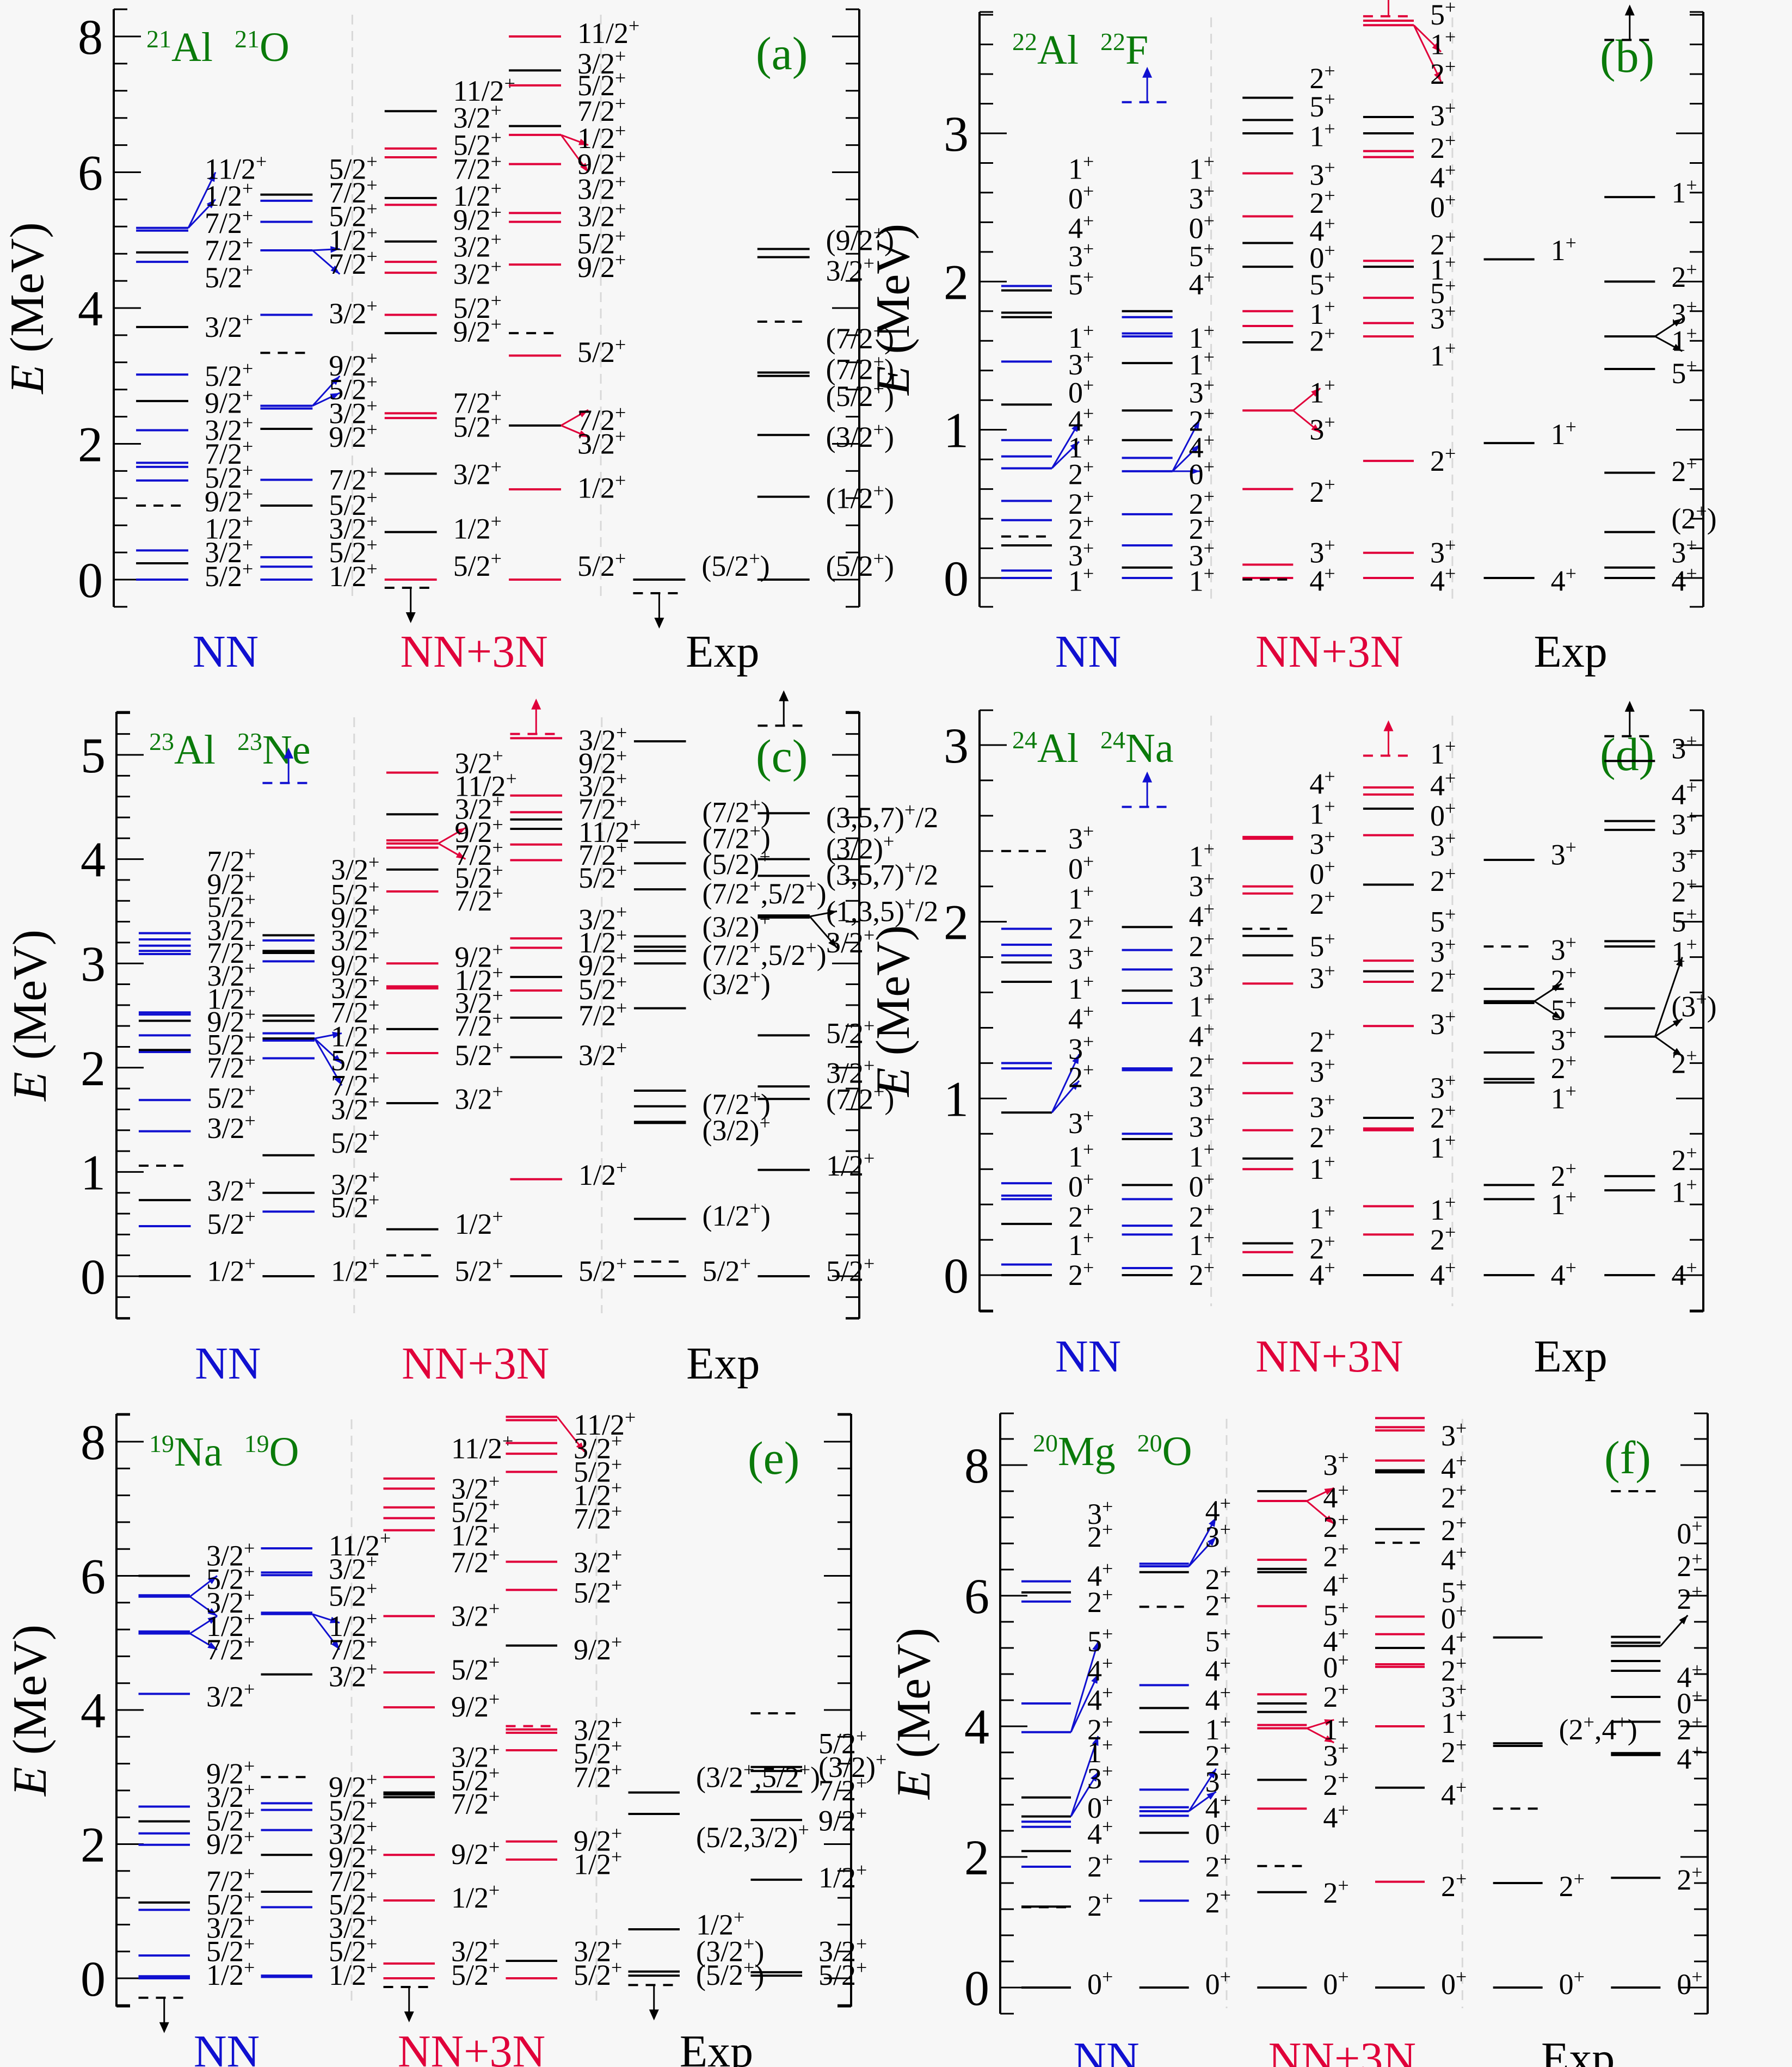 The height and width of the screenshot is (2067, 1792). What do you see at coordinates (1168, 332) in the screenshot?
I see `level-column: 1+3+2+2+0+4+2+3+1+1+4+5+0+3+1+` at bounding box center [1168, 332].